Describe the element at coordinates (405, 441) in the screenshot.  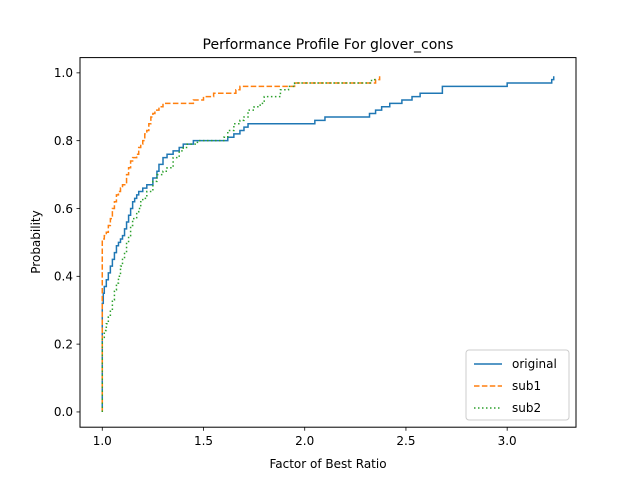
I see `x-tick-label: 2.5` at that location.